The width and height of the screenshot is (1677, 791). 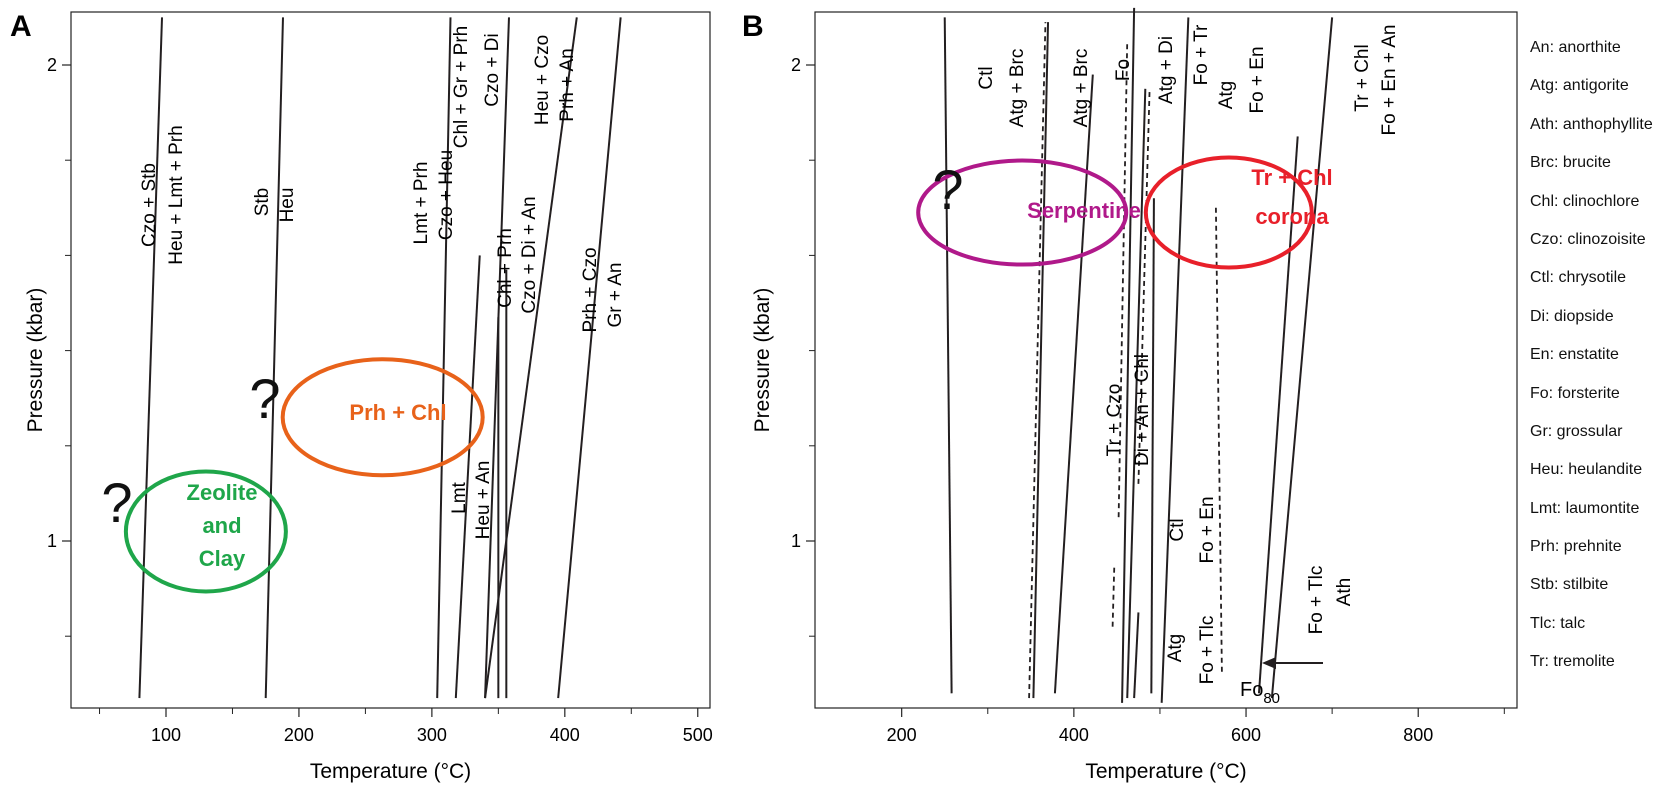 What do you see at coordinates (1017, 88) in the screenshot?
I see `reaction-label: Atg + Brc` at bounding box center [1017, 88].